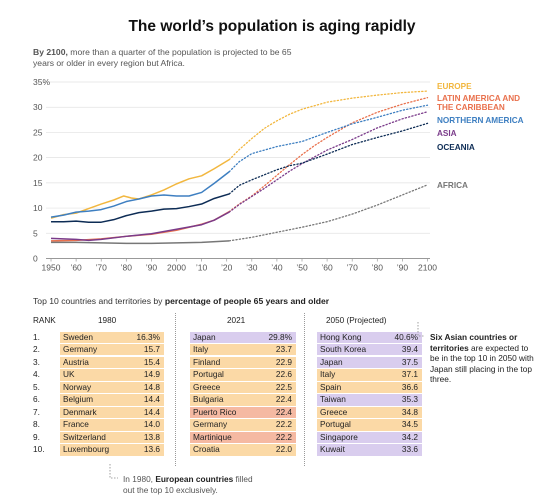 This screenshot has width=544, height=500. I want to click on table-cell: Sweden 16.3%, so click(112, 337).